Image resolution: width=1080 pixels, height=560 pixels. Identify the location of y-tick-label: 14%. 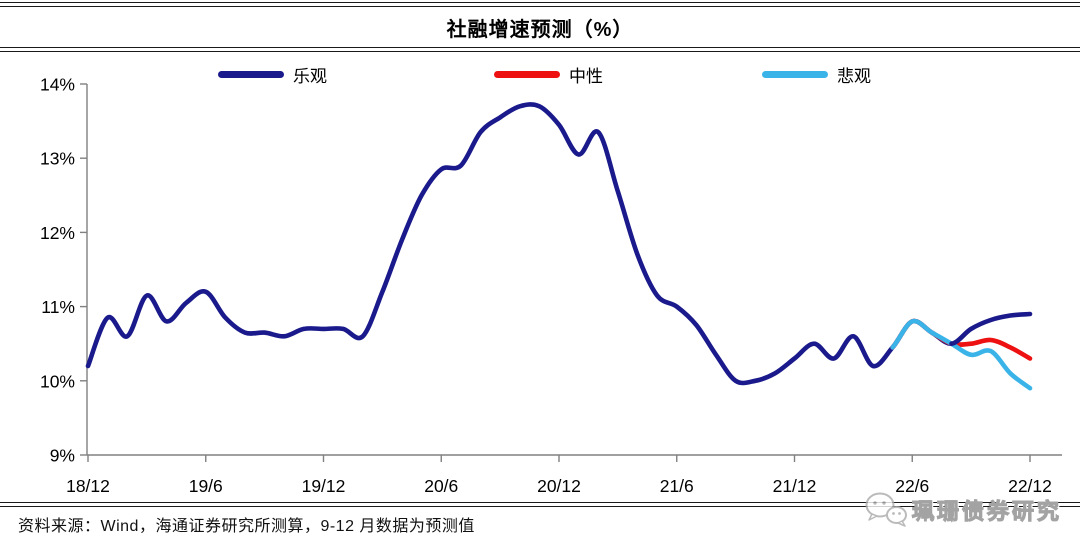
(57, 85).